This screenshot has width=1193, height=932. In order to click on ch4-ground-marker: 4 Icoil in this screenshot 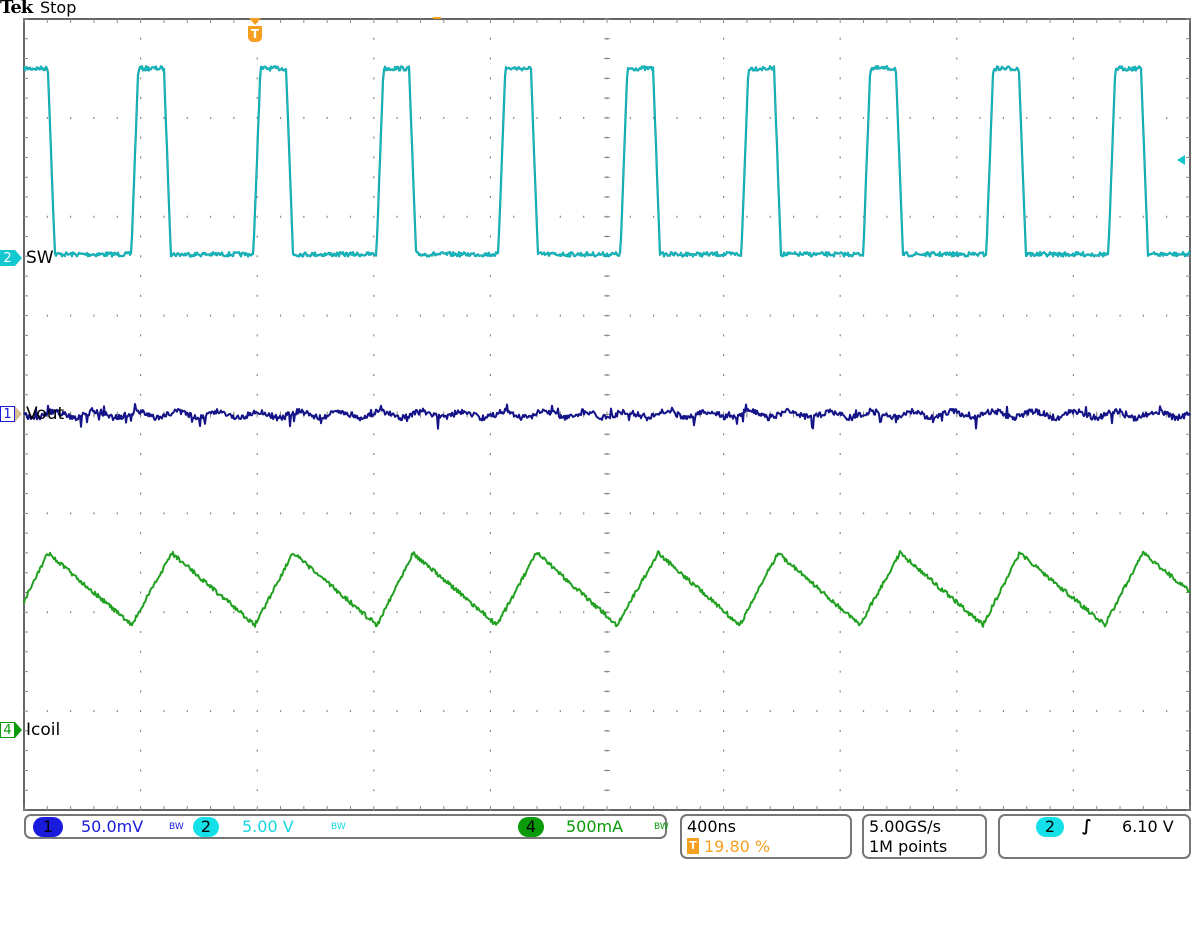, I will do `click(30, 730)`.